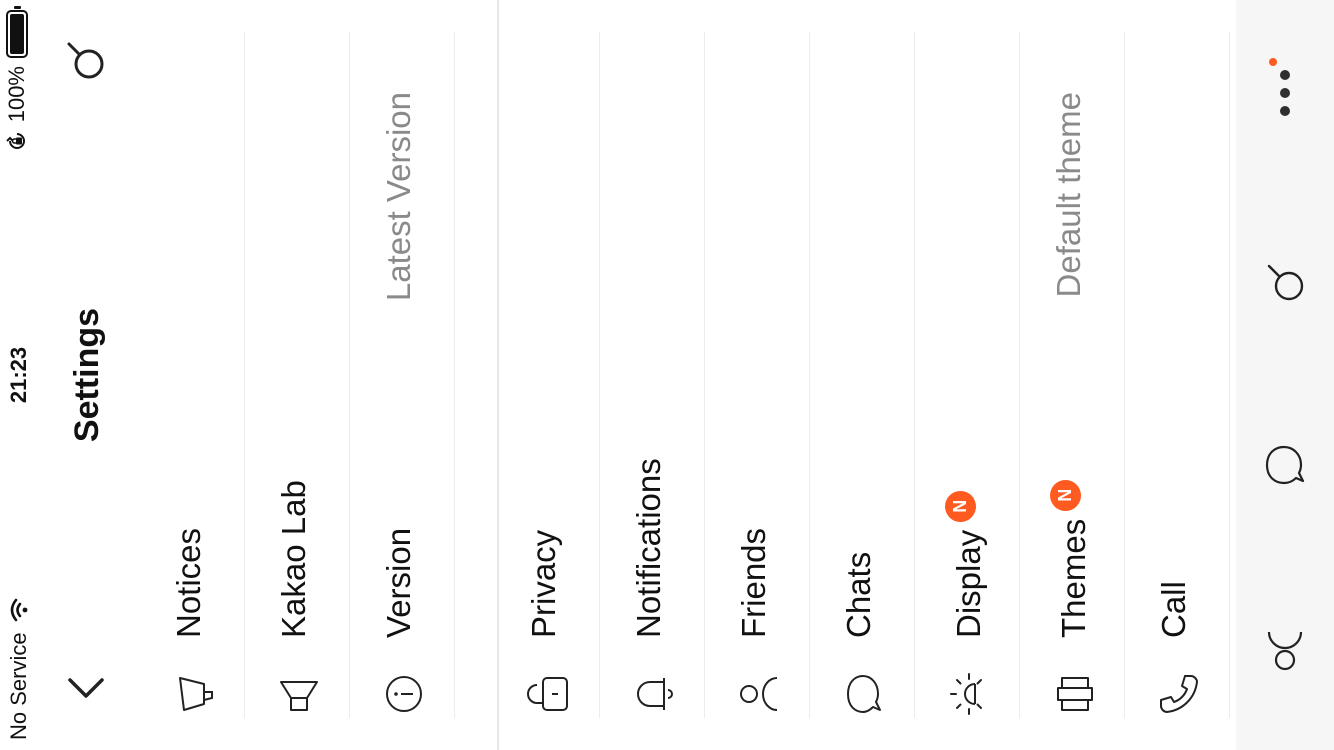  What do you see at coordinates (655, 694) in the screenshot?
I see `bell-icon` at bounding box center [655, 694].